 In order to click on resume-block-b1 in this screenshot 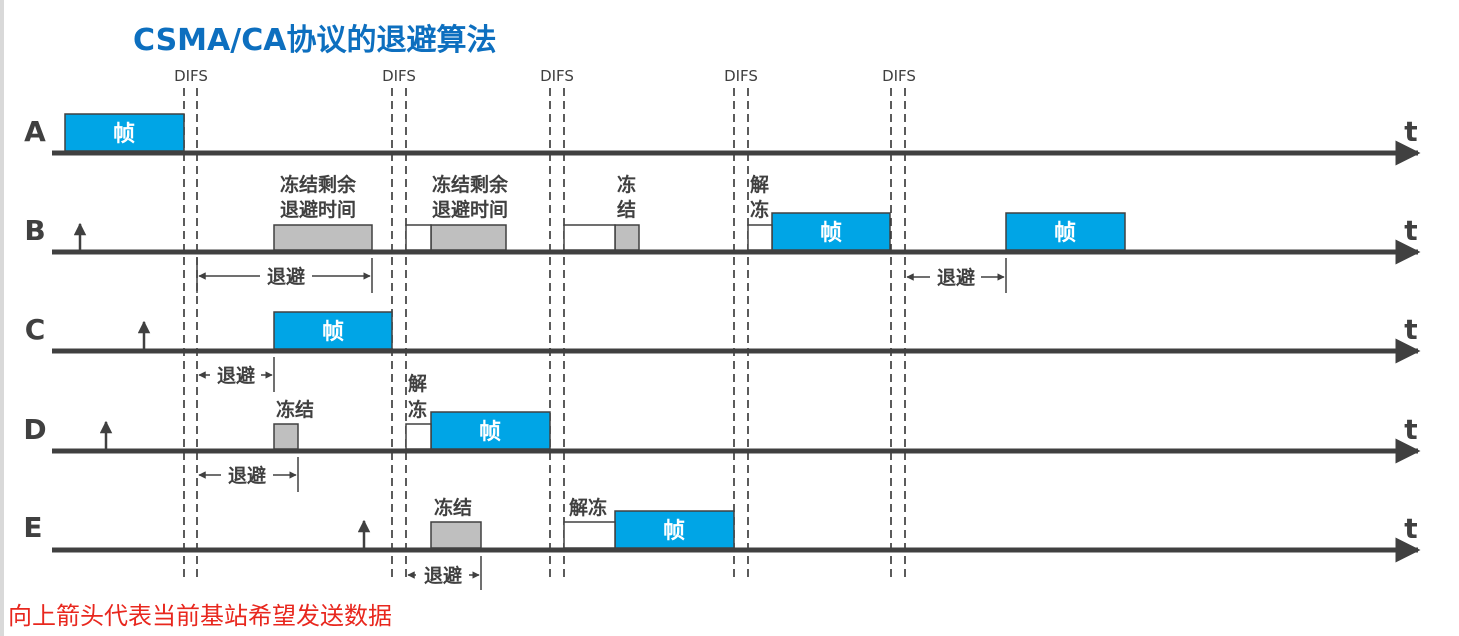, I will do `click(418, 237)`.